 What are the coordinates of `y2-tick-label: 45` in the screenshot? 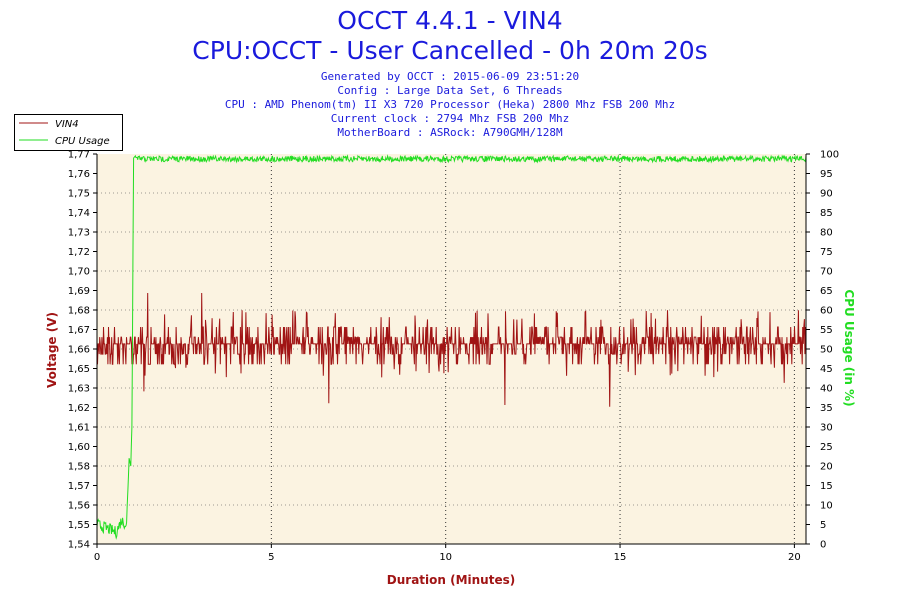 It's located at (826, 369).